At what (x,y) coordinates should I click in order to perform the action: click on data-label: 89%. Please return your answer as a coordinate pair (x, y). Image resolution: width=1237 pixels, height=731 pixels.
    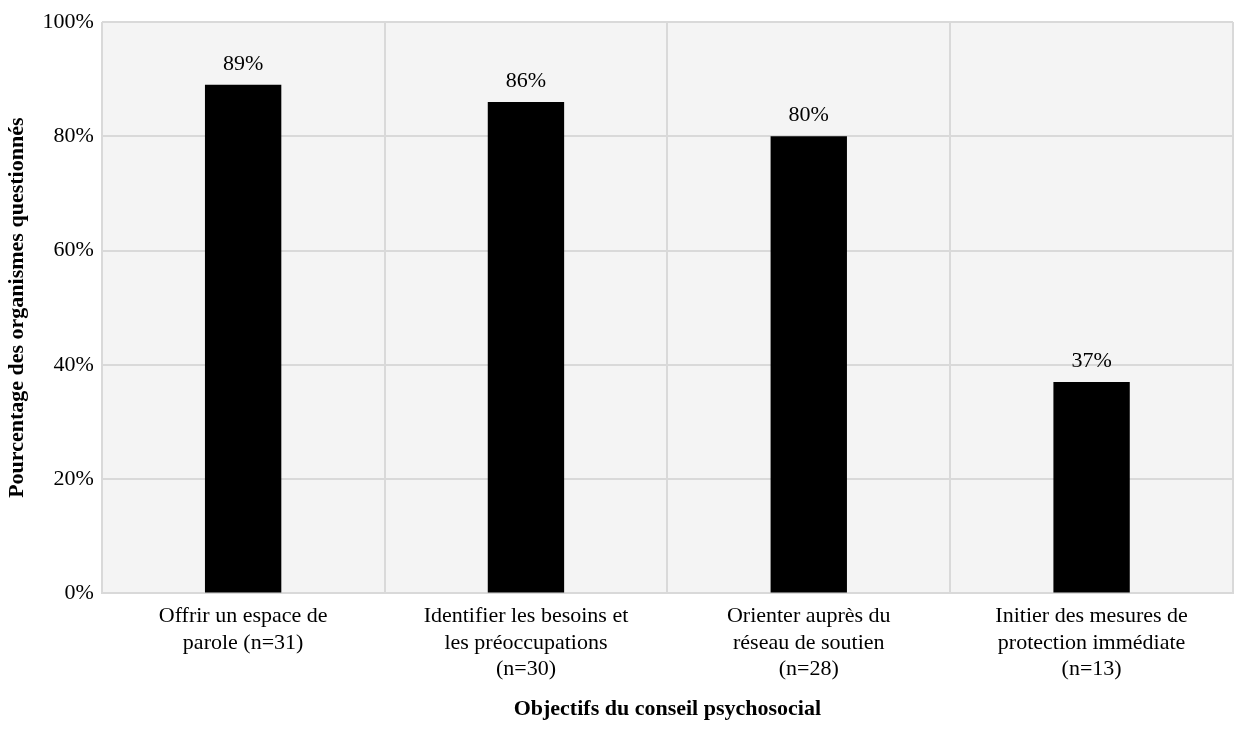
    Looking at the image, I should click on (243, 62).